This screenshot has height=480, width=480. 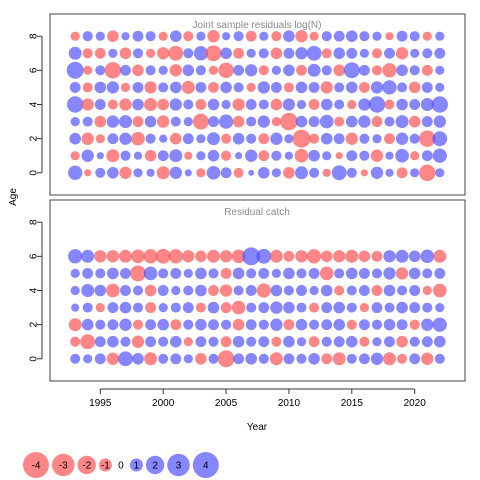 What do you see at coordinates (257, 398) in the screenshot?
I see `bottom-panel-x-axis: 1995 2000 2005 2010 2015 2020` at bounding box center [257, 398].